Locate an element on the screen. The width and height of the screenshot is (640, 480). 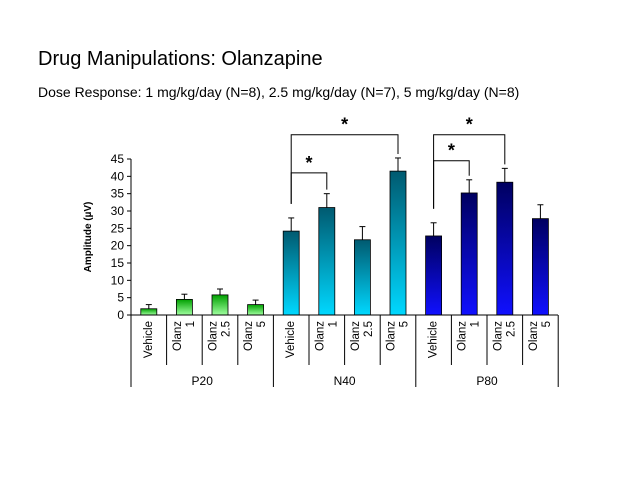
y-tick-label: 10 is located at coordinates (118, 280).